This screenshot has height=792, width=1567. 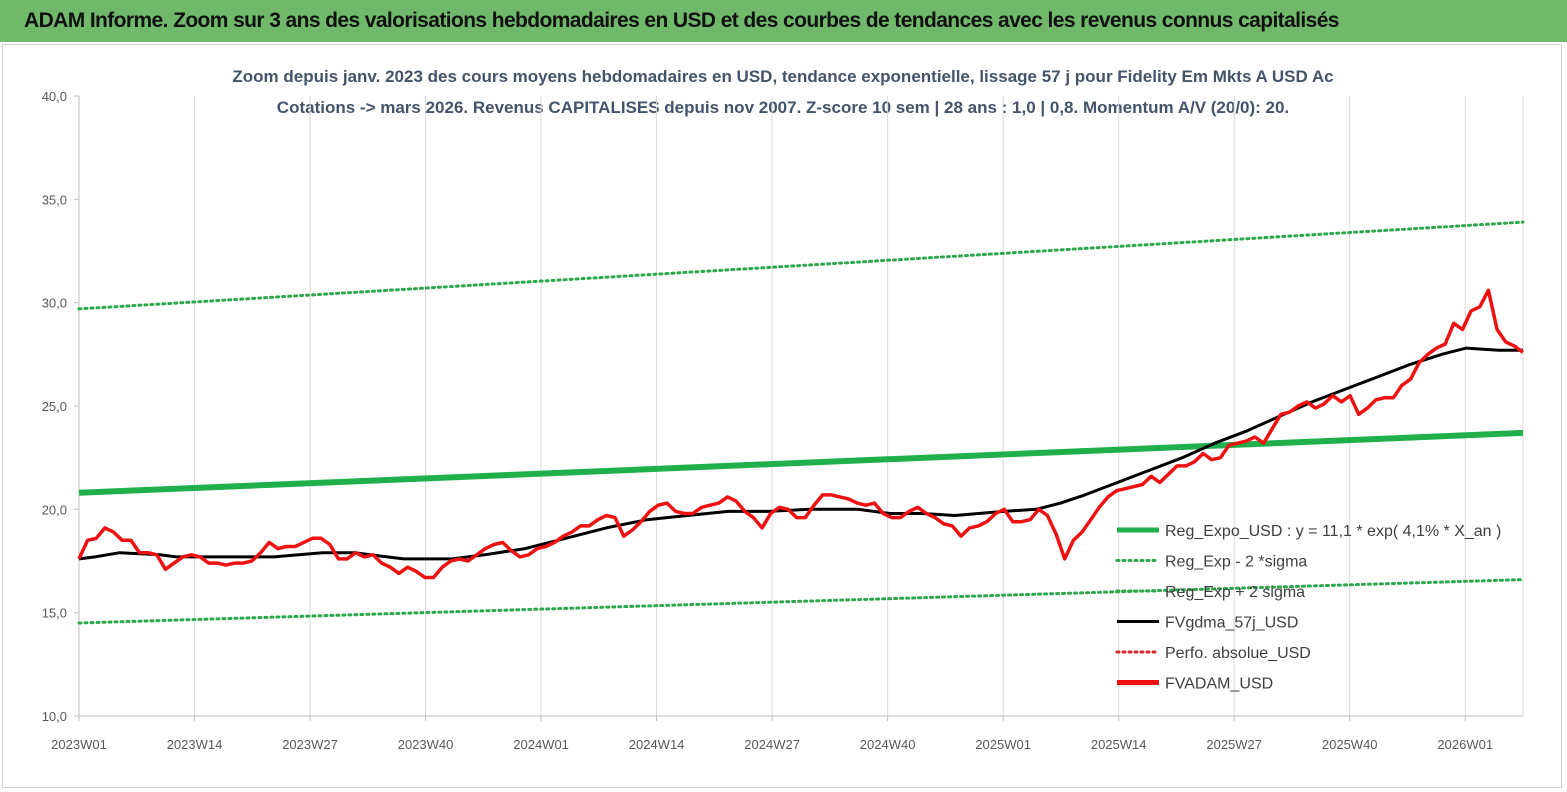 What do you see at coordinates (1234, 744) in the screenshot?
I see `x-tick-label: 2025W27` at bounding box center [1234, 744].